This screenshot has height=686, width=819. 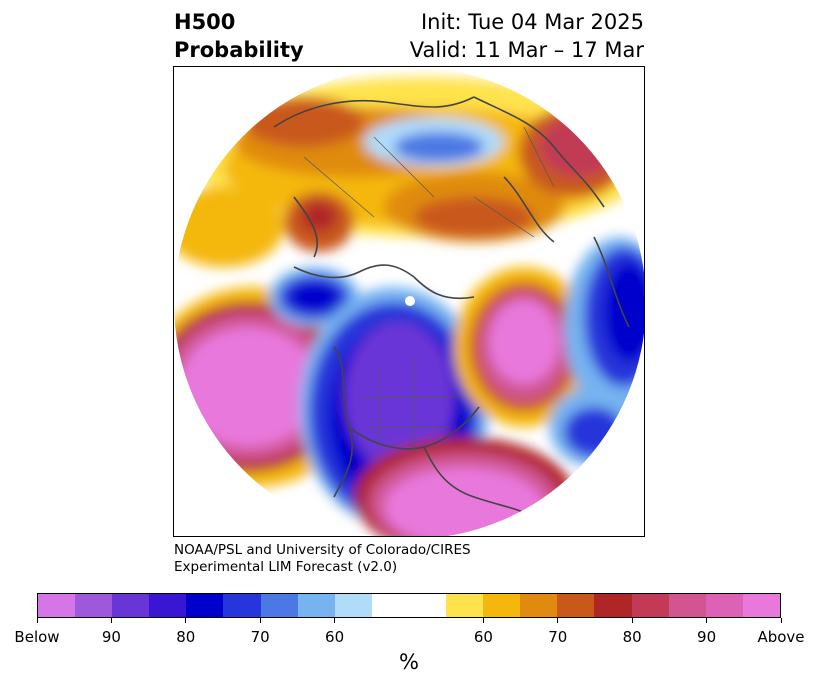 What do you see at coordinates (532, 22) in the screenshot?
I see `init-date: Init: Tue 04 Mar 2025` at bounding box center [532, 22].